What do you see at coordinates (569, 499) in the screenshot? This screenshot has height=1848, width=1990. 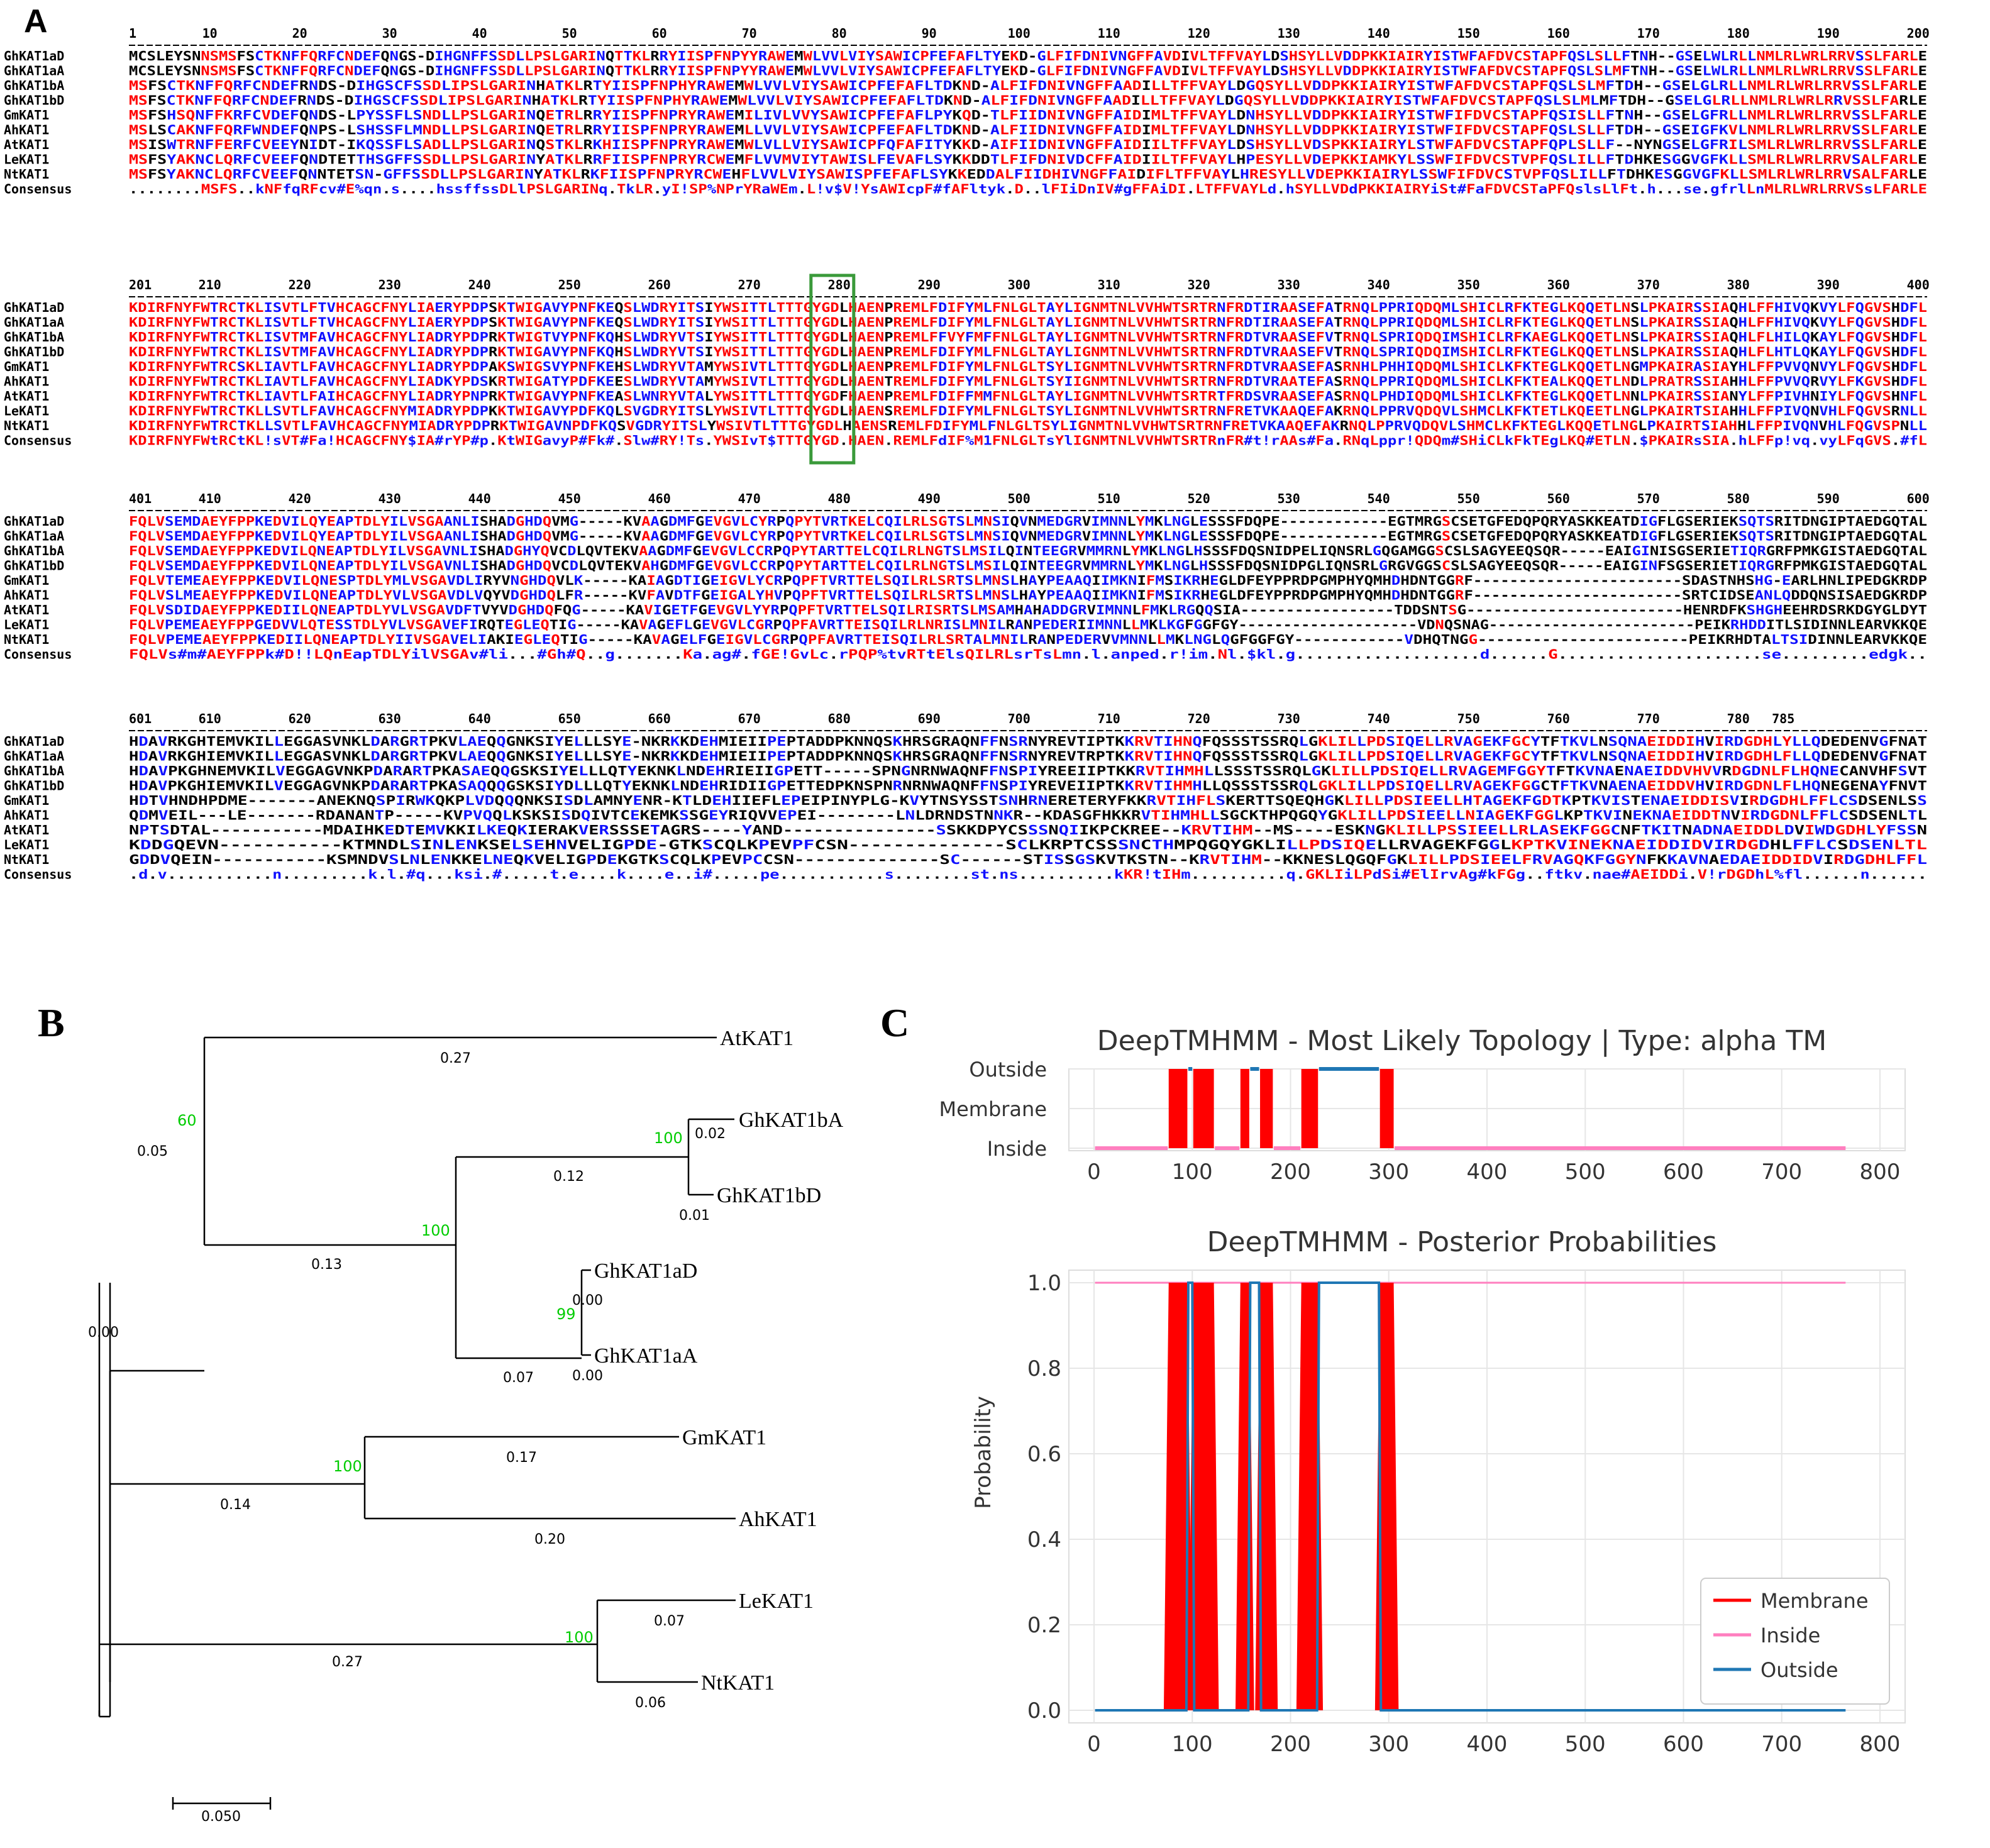 I see `ruler-tick-label: 450` at bounding box center [569, 499].